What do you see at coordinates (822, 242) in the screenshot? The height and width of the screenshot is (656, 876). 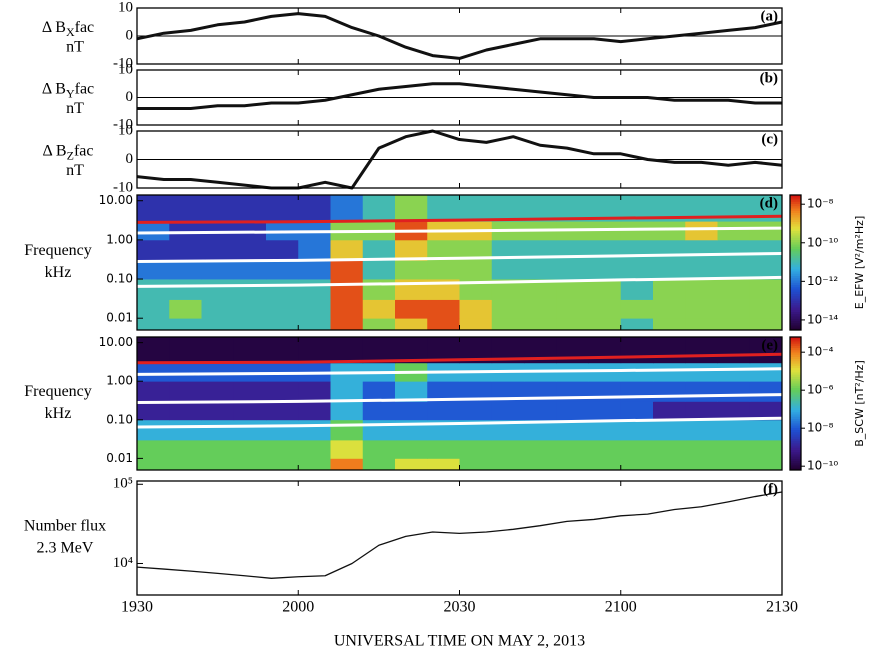 I see `colorbar-tick-label: 10⁻¹⁰` at bounding box center [822, 242].